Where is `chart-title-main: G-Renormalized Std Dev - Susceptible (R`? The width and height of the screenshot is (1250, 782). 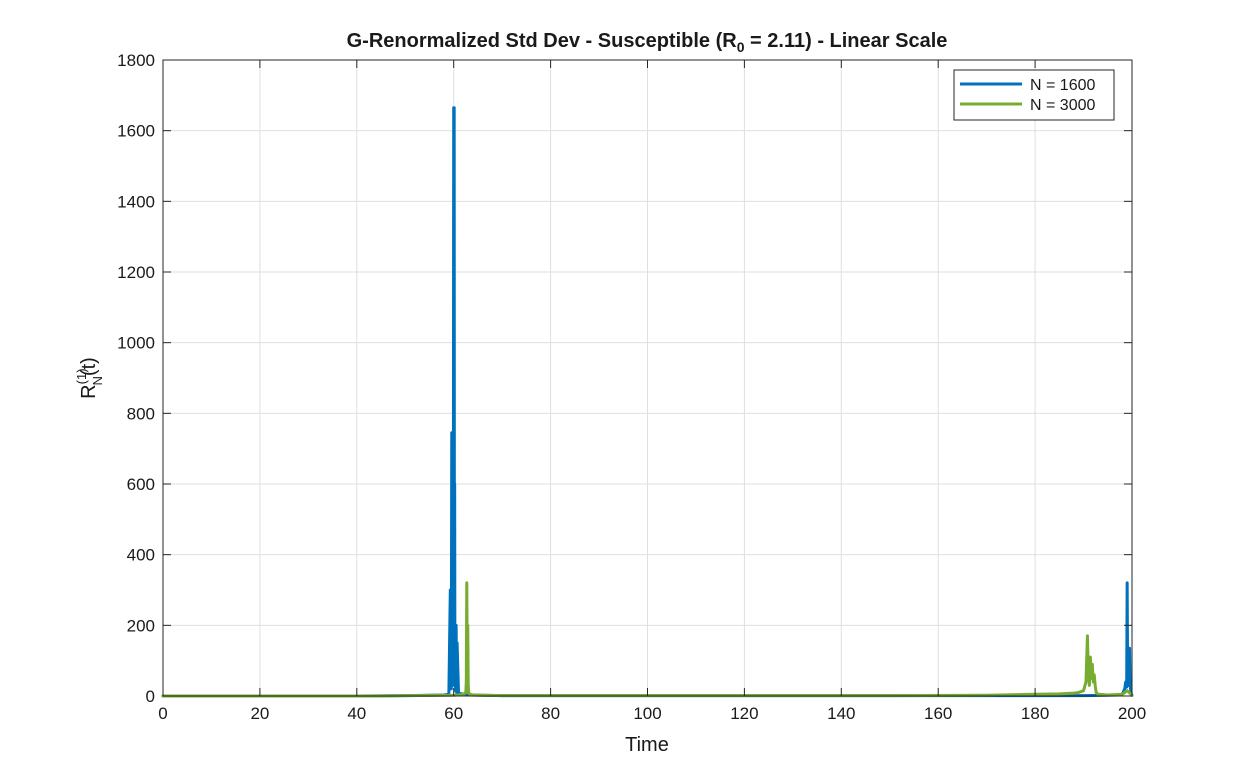
chart-title-main: G-Renormalized Std Dev - Susceptible (R is located at coordinates (542, 41).